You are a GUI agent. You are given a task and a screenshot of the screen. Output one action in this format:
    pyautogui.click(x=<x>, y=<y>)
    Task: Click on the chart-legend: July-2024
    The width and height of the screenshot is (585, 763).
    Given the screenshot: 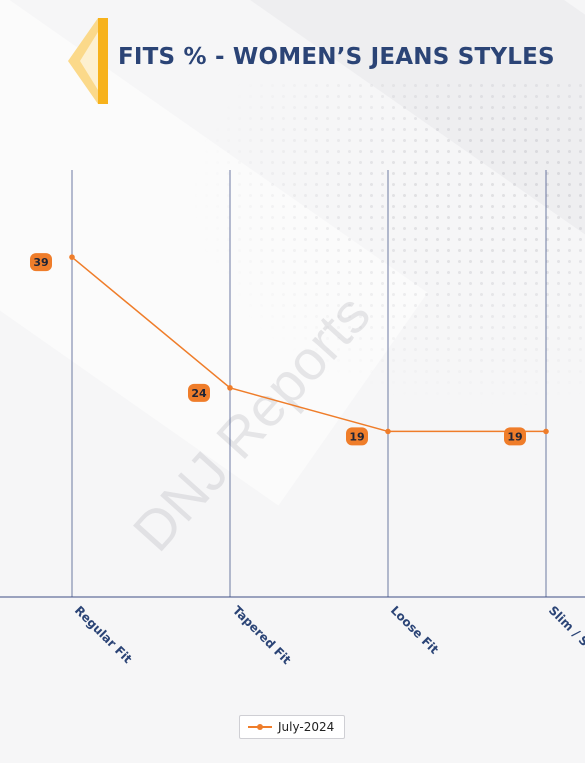 What is the action you would take?
    pyautogui.click(x=292, y=727)
    